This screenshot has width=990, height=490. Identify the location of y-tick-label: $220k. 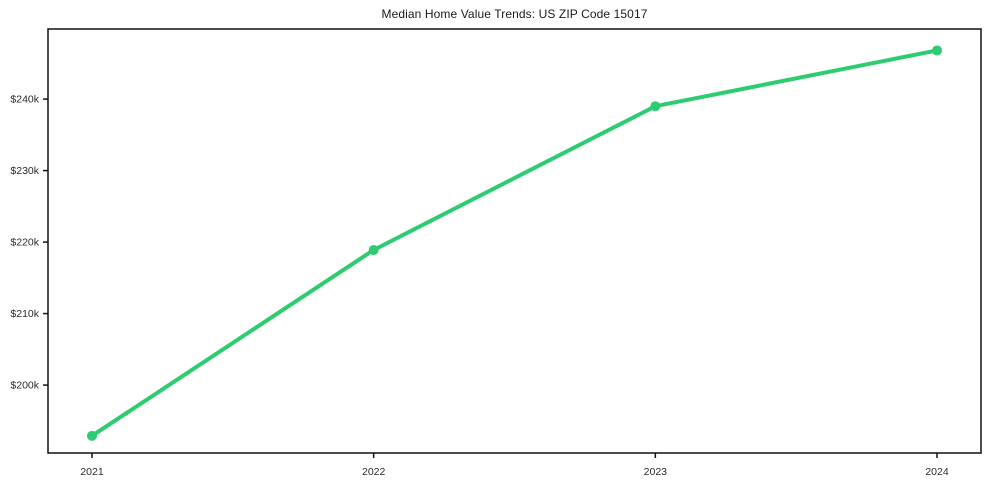
(24, 243).